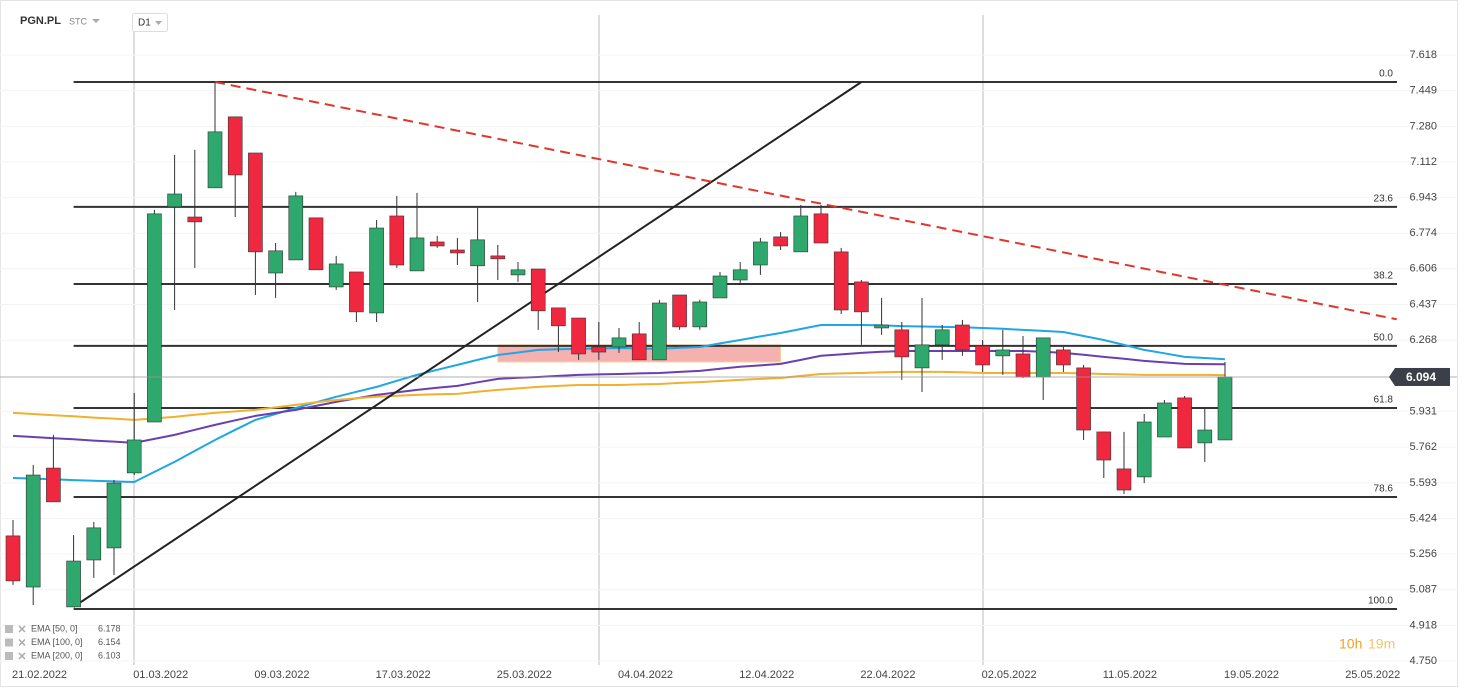 Image resolution: width=1466 pixels, height=689 pixels. Describe the element at coordinates (78, 21) in the screenshot. I see `market: STC` at that location.